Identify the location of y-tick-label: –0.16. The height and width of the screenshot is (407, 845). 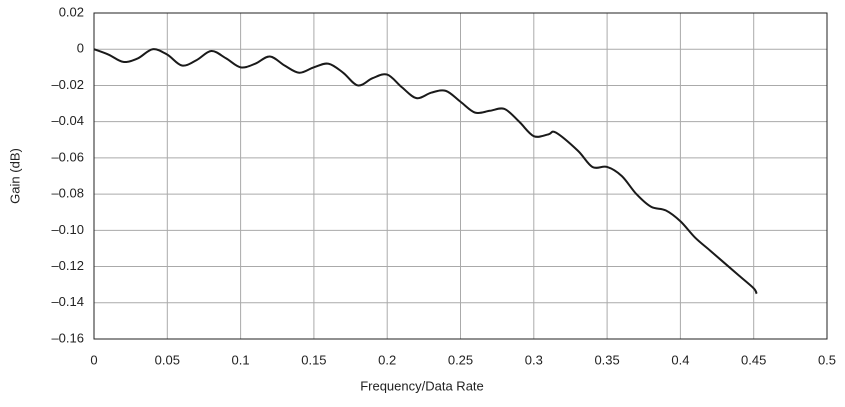
(67, 337).